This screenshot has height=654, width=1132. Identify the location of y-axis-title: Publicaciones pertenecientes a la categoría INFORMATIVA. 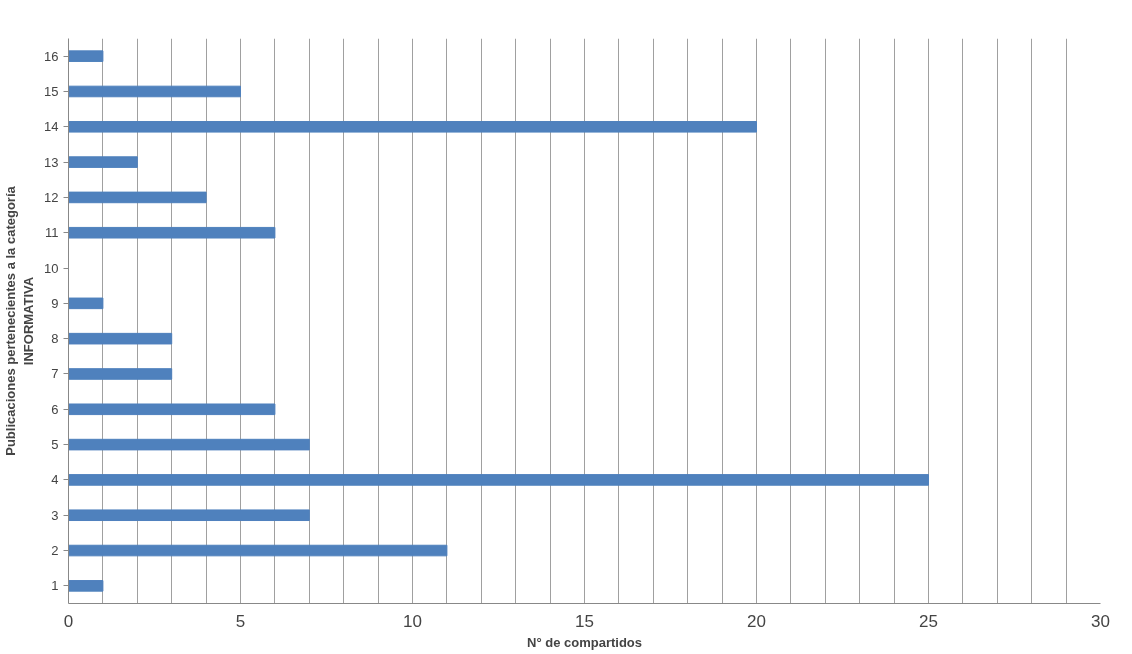
(20, 320).